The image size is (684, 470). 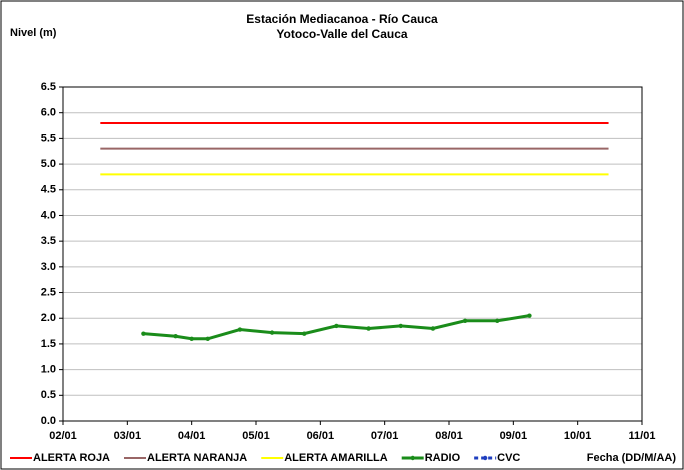 What do you see at coordinates (336, 458) in the screenshot?
I see `legend-label: ALERTA AMARILLA` at bounding box center [336, 458].